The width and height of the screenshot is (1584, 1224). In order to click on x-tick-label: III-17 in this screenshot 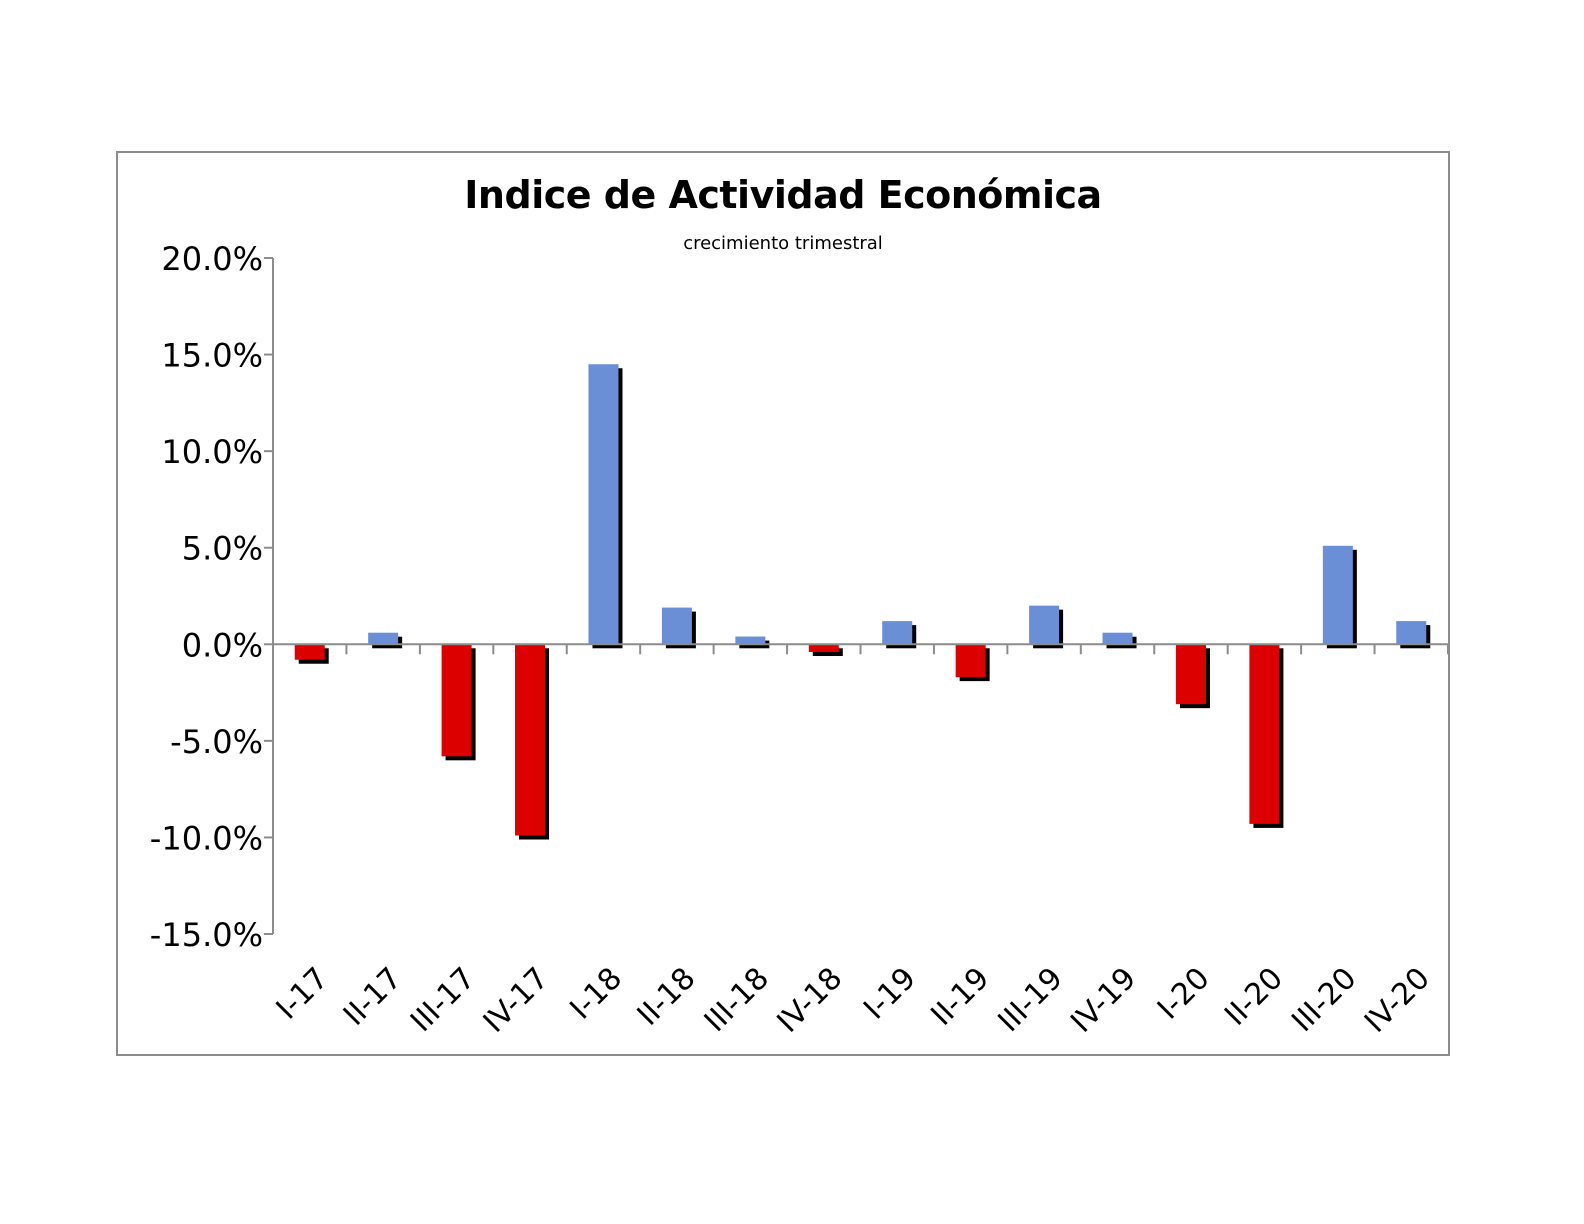, I will do `click(443, 1000)`.